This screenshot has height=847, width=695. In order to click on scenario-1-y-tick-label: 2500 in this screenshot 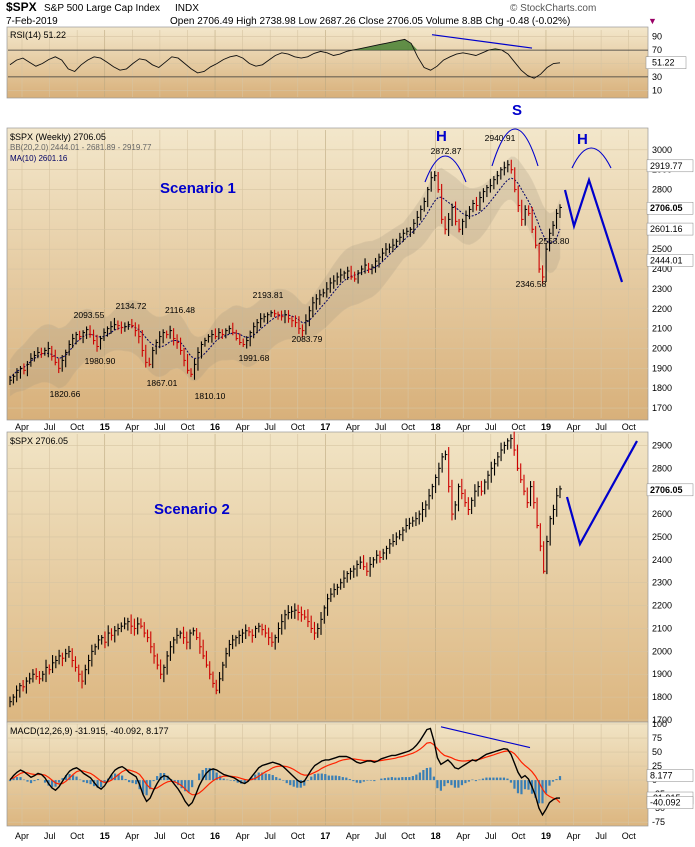, I will do `click(662, 249)`.